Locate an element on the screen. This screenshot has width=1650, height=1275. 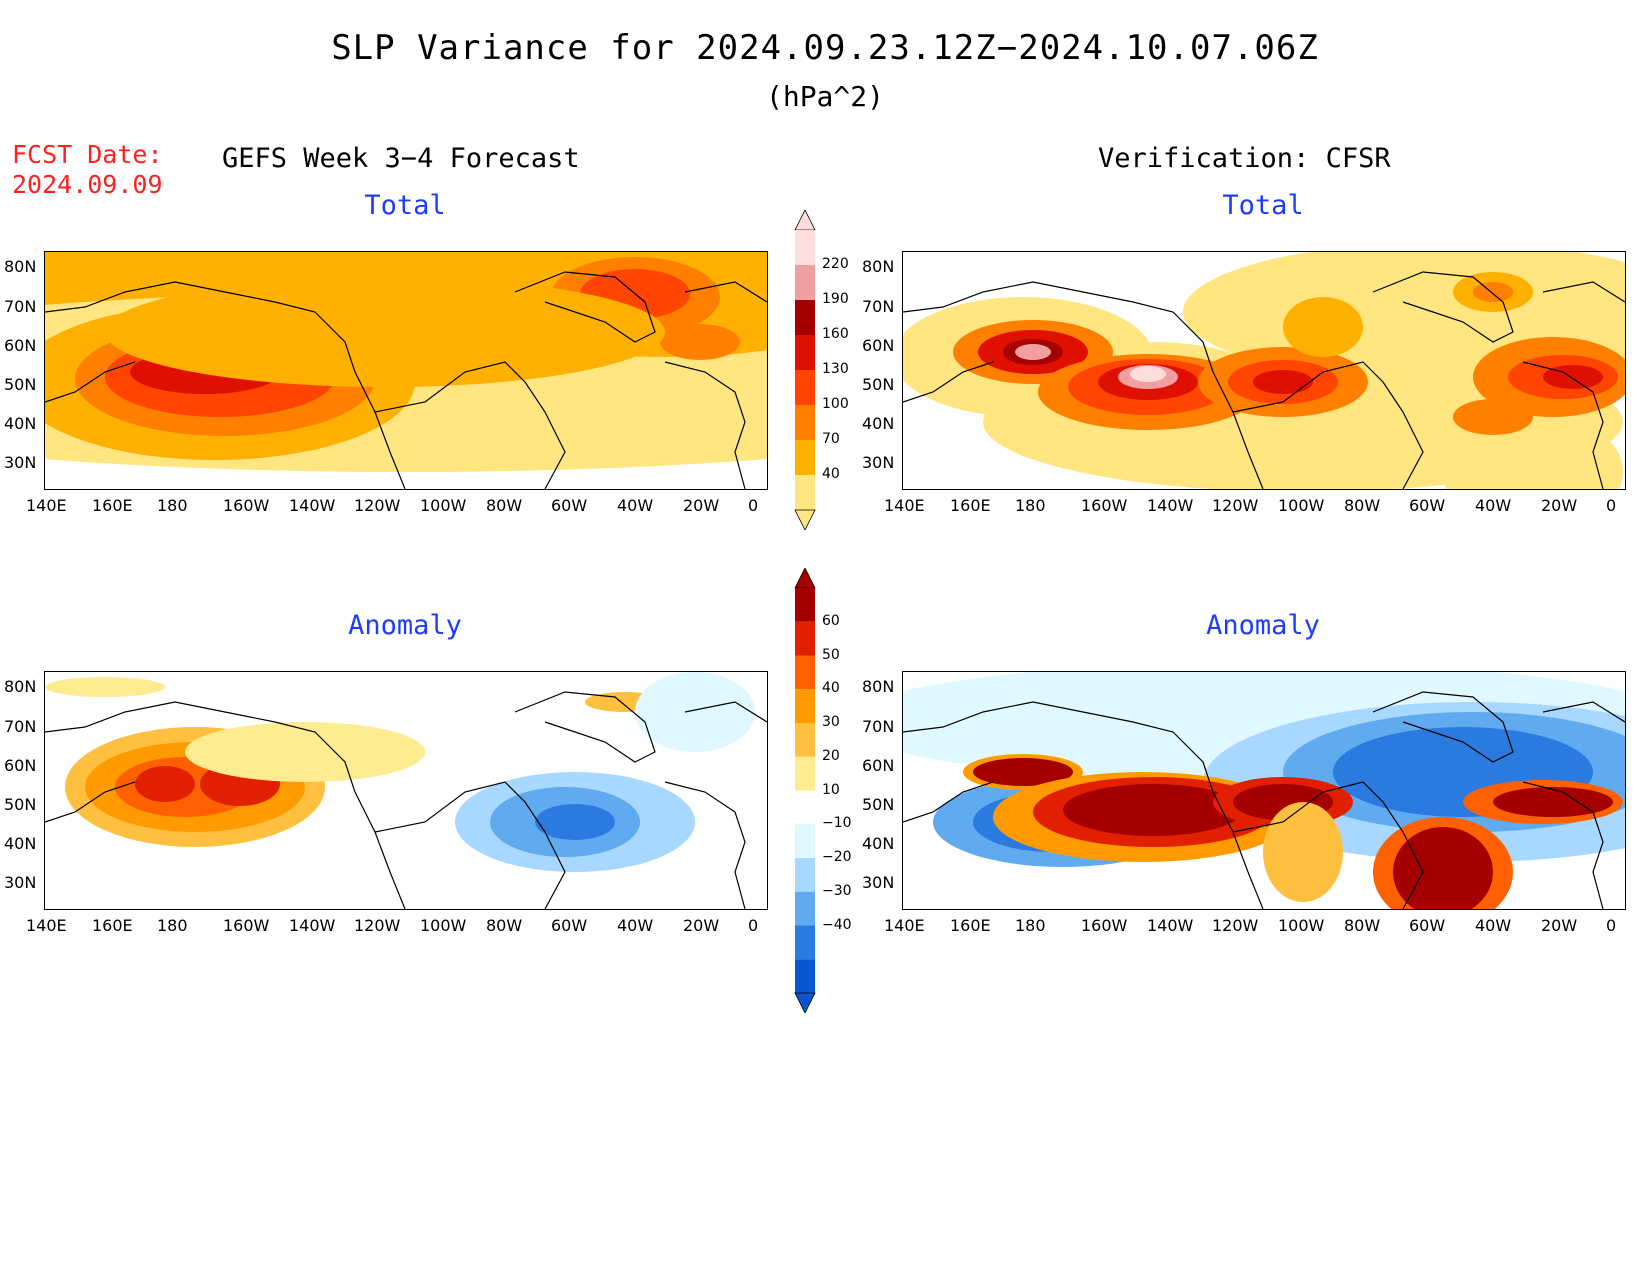
colorbar-tick-label: 30 is located at coordinates (831, 722).